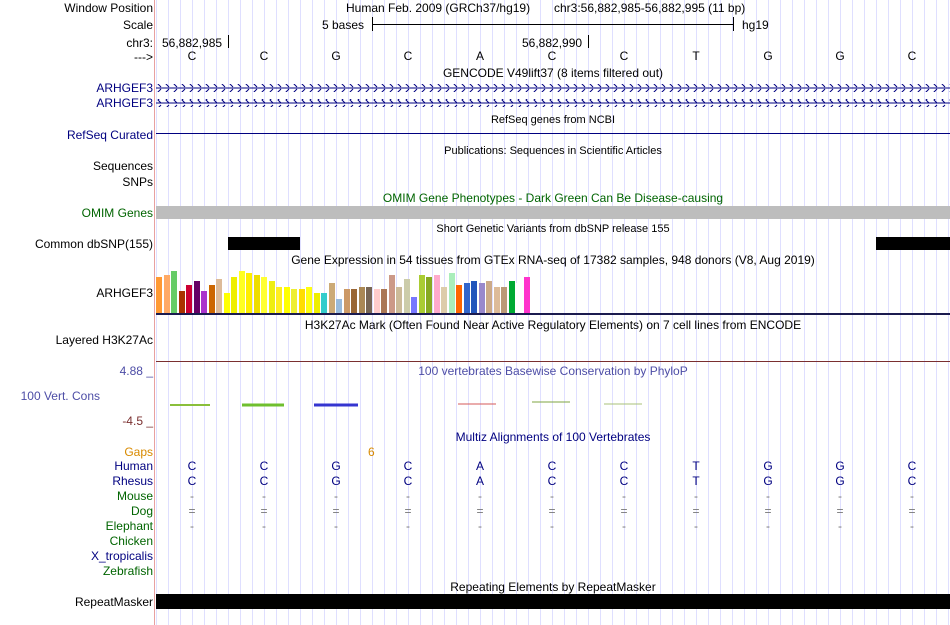 The height and width of the screenshot is (625, 950). What do you see at coordinates (137, 25) in the screenshot?
I see `scale-label: Scale` at bounding box center [137, 25].